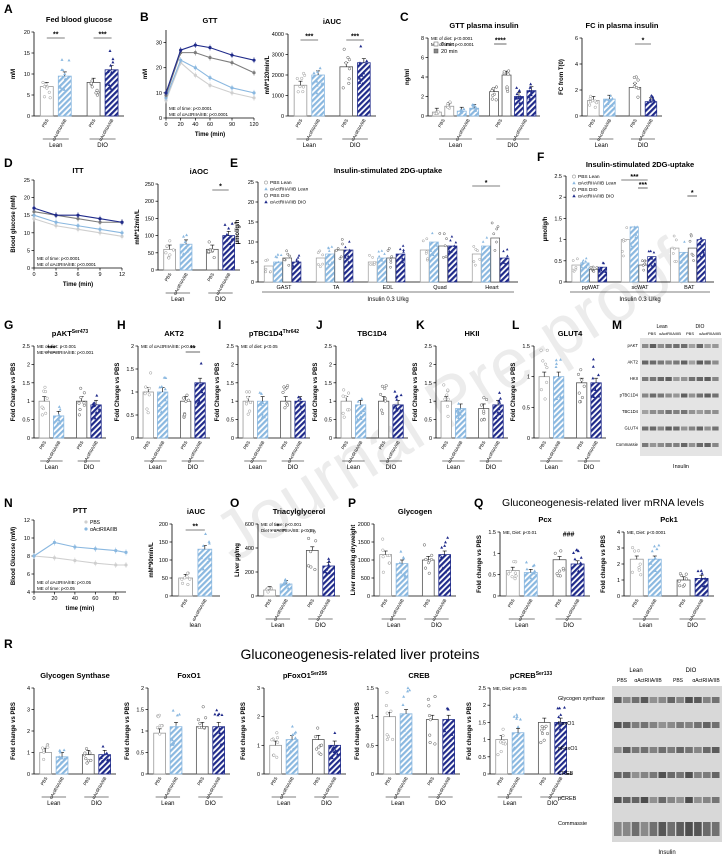 The height and width of the screenshot is (861, 728). What do you see at coordinates (255, 468) in the screenshot?
I see `group-label-lean: Lean` at bounding box center [255, 468].